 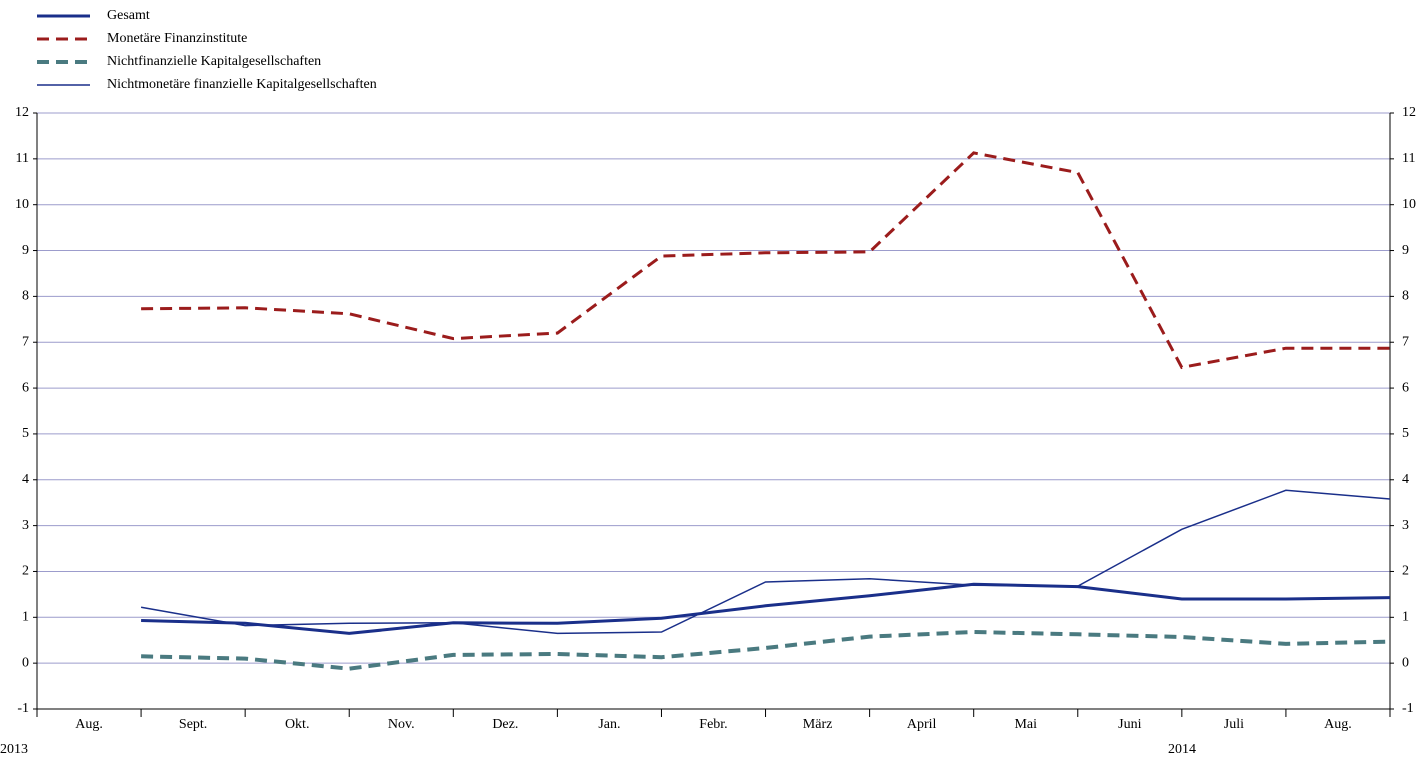 I want to click on y-tick-label: 3, so click(x=25, y=525).